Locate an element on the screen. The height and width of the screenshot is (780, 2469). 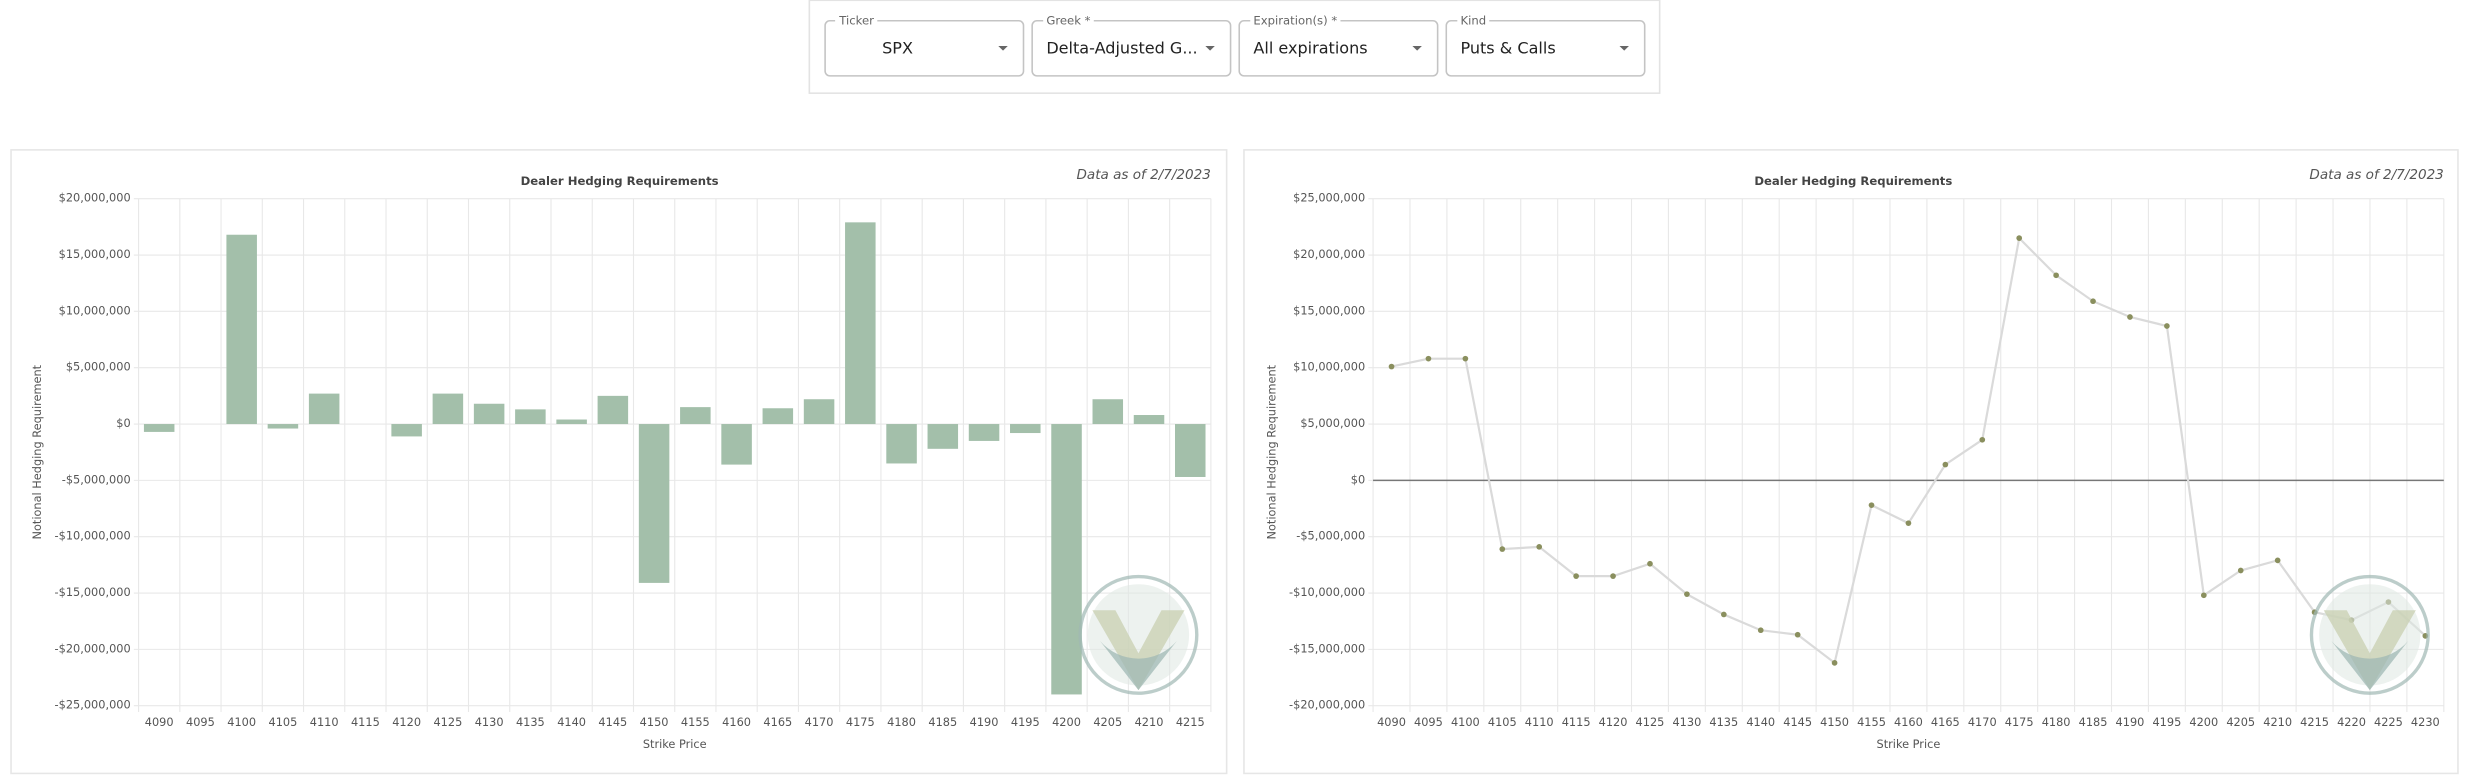
select-label: Kind is located at coordinates (1473, 20).